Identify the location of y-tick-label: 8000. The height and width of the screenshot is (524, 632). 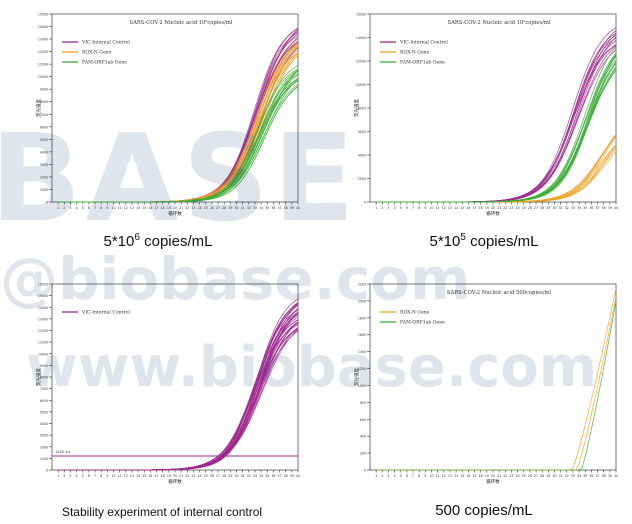
(362, 109).